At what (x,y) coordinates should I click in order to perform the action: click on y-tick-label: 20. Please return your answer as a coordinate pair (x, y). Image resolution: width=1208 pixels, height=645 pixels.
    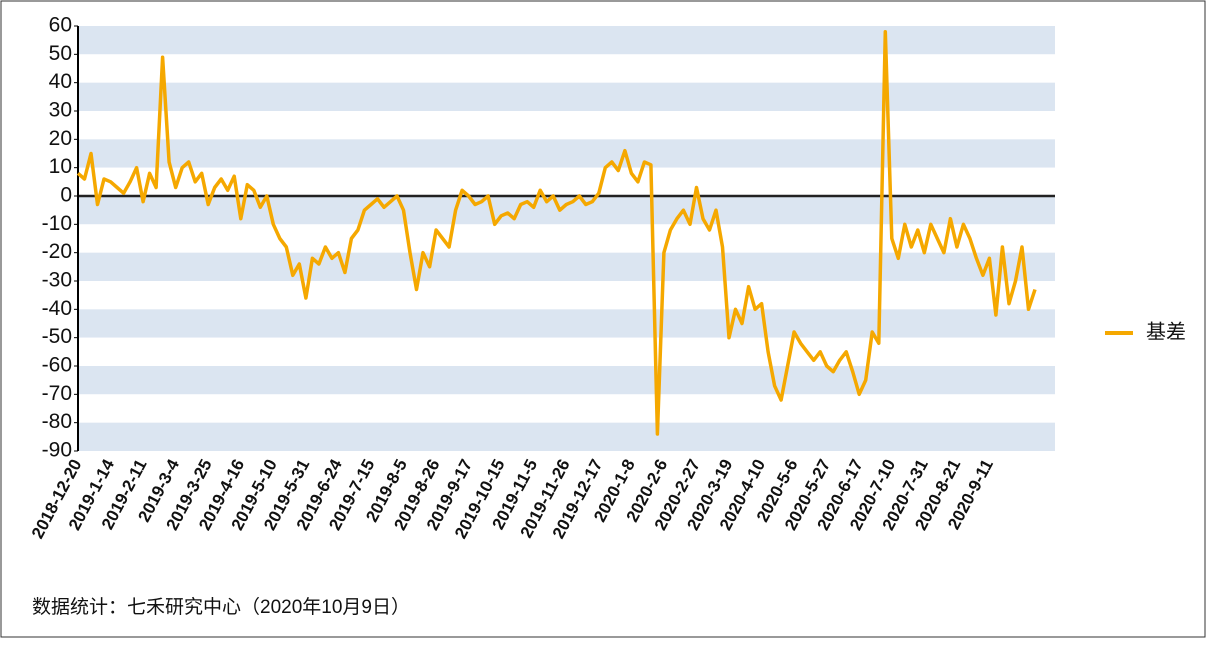
    Looking at the image, I should click on (60, 138).